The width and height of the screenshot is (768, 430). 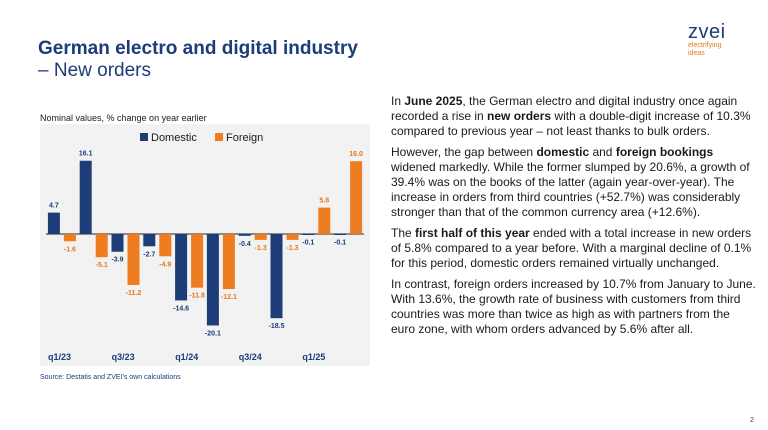 What do you see at coordinates (696, 53) in the screenshot?
I see `logo-tagline-2: ideas` at bounding box center [696, 53].